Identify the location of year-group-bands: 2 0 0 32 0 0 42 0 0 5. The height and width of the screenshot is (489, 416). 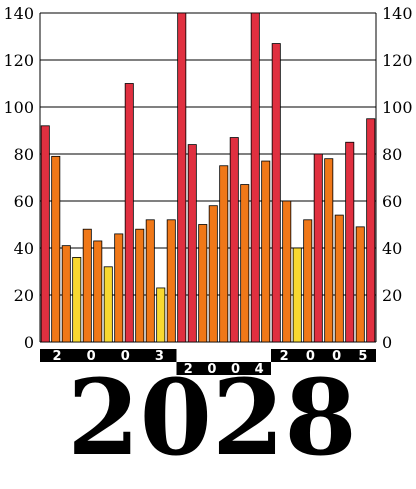
(208, 363).